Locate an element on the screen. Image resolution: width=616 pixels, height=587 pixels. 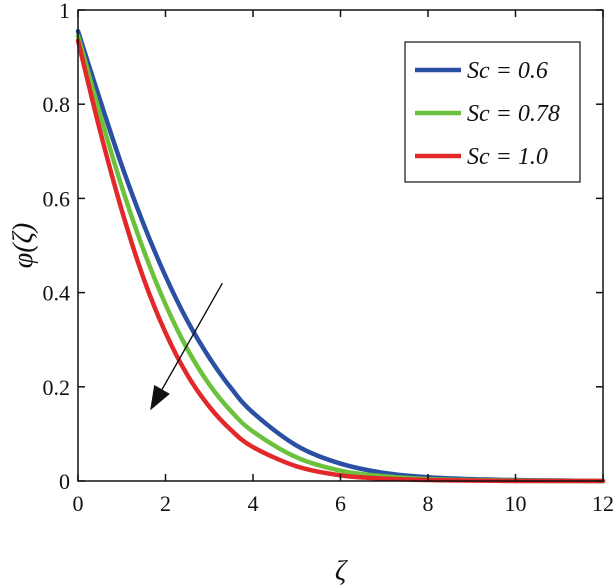
y-tick-label: 0 is located at coordinates (64, 481).